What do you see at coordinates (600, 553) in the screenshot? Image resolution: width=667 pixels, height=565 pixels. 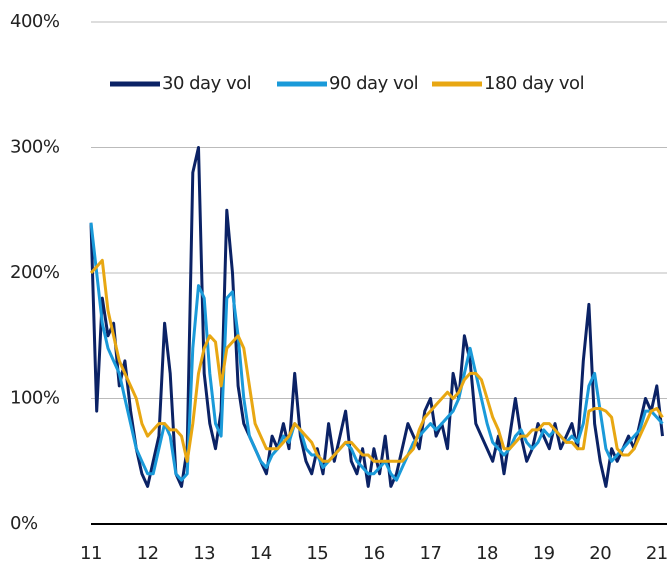 I see `x-tick-label: 20` at bounding box center [600, 553].